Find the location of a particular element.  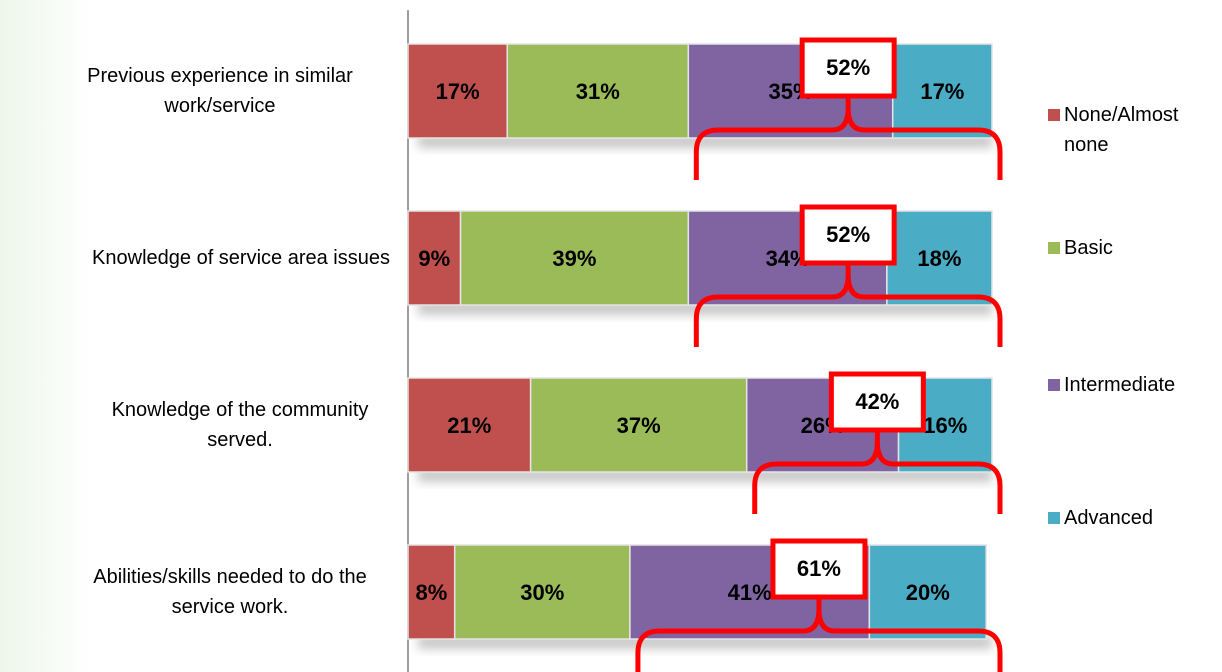

data-label: 37% is located at coordinates (639, 425).